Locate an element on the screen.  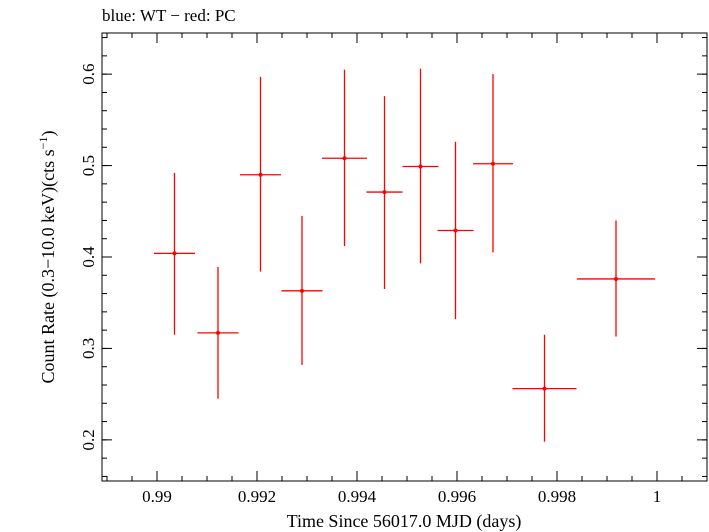
y-axis-title-close: ) is located at coordinates (48, 134).